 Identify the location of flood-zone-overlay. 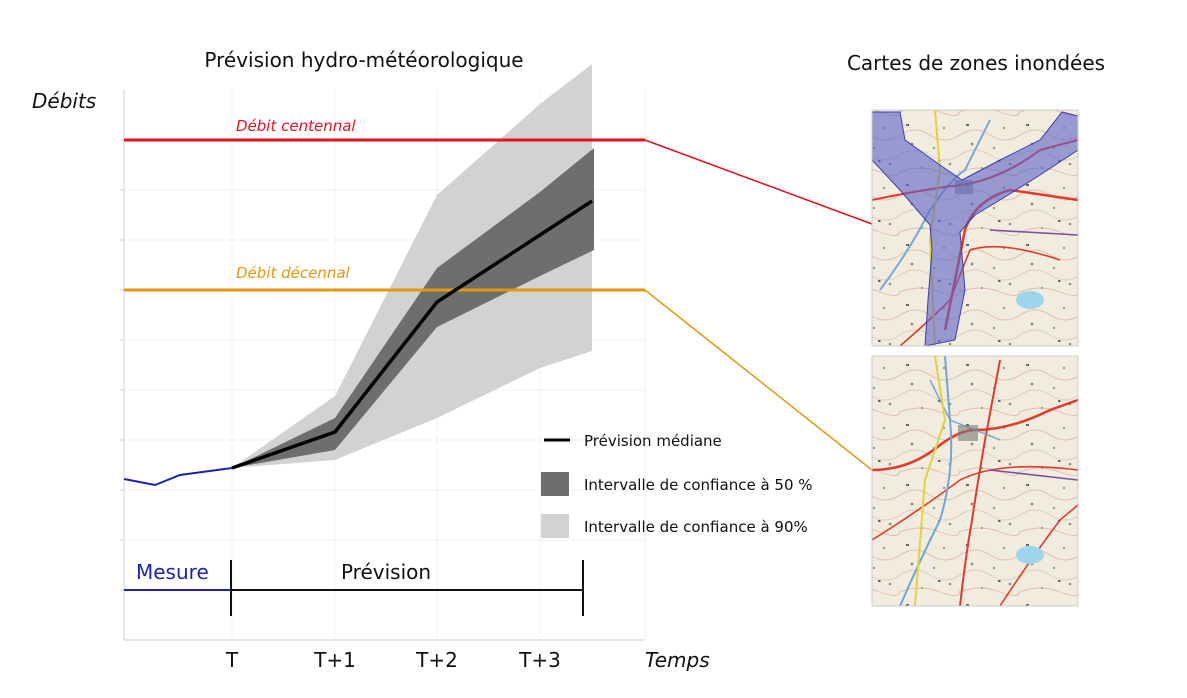
(975, 228).